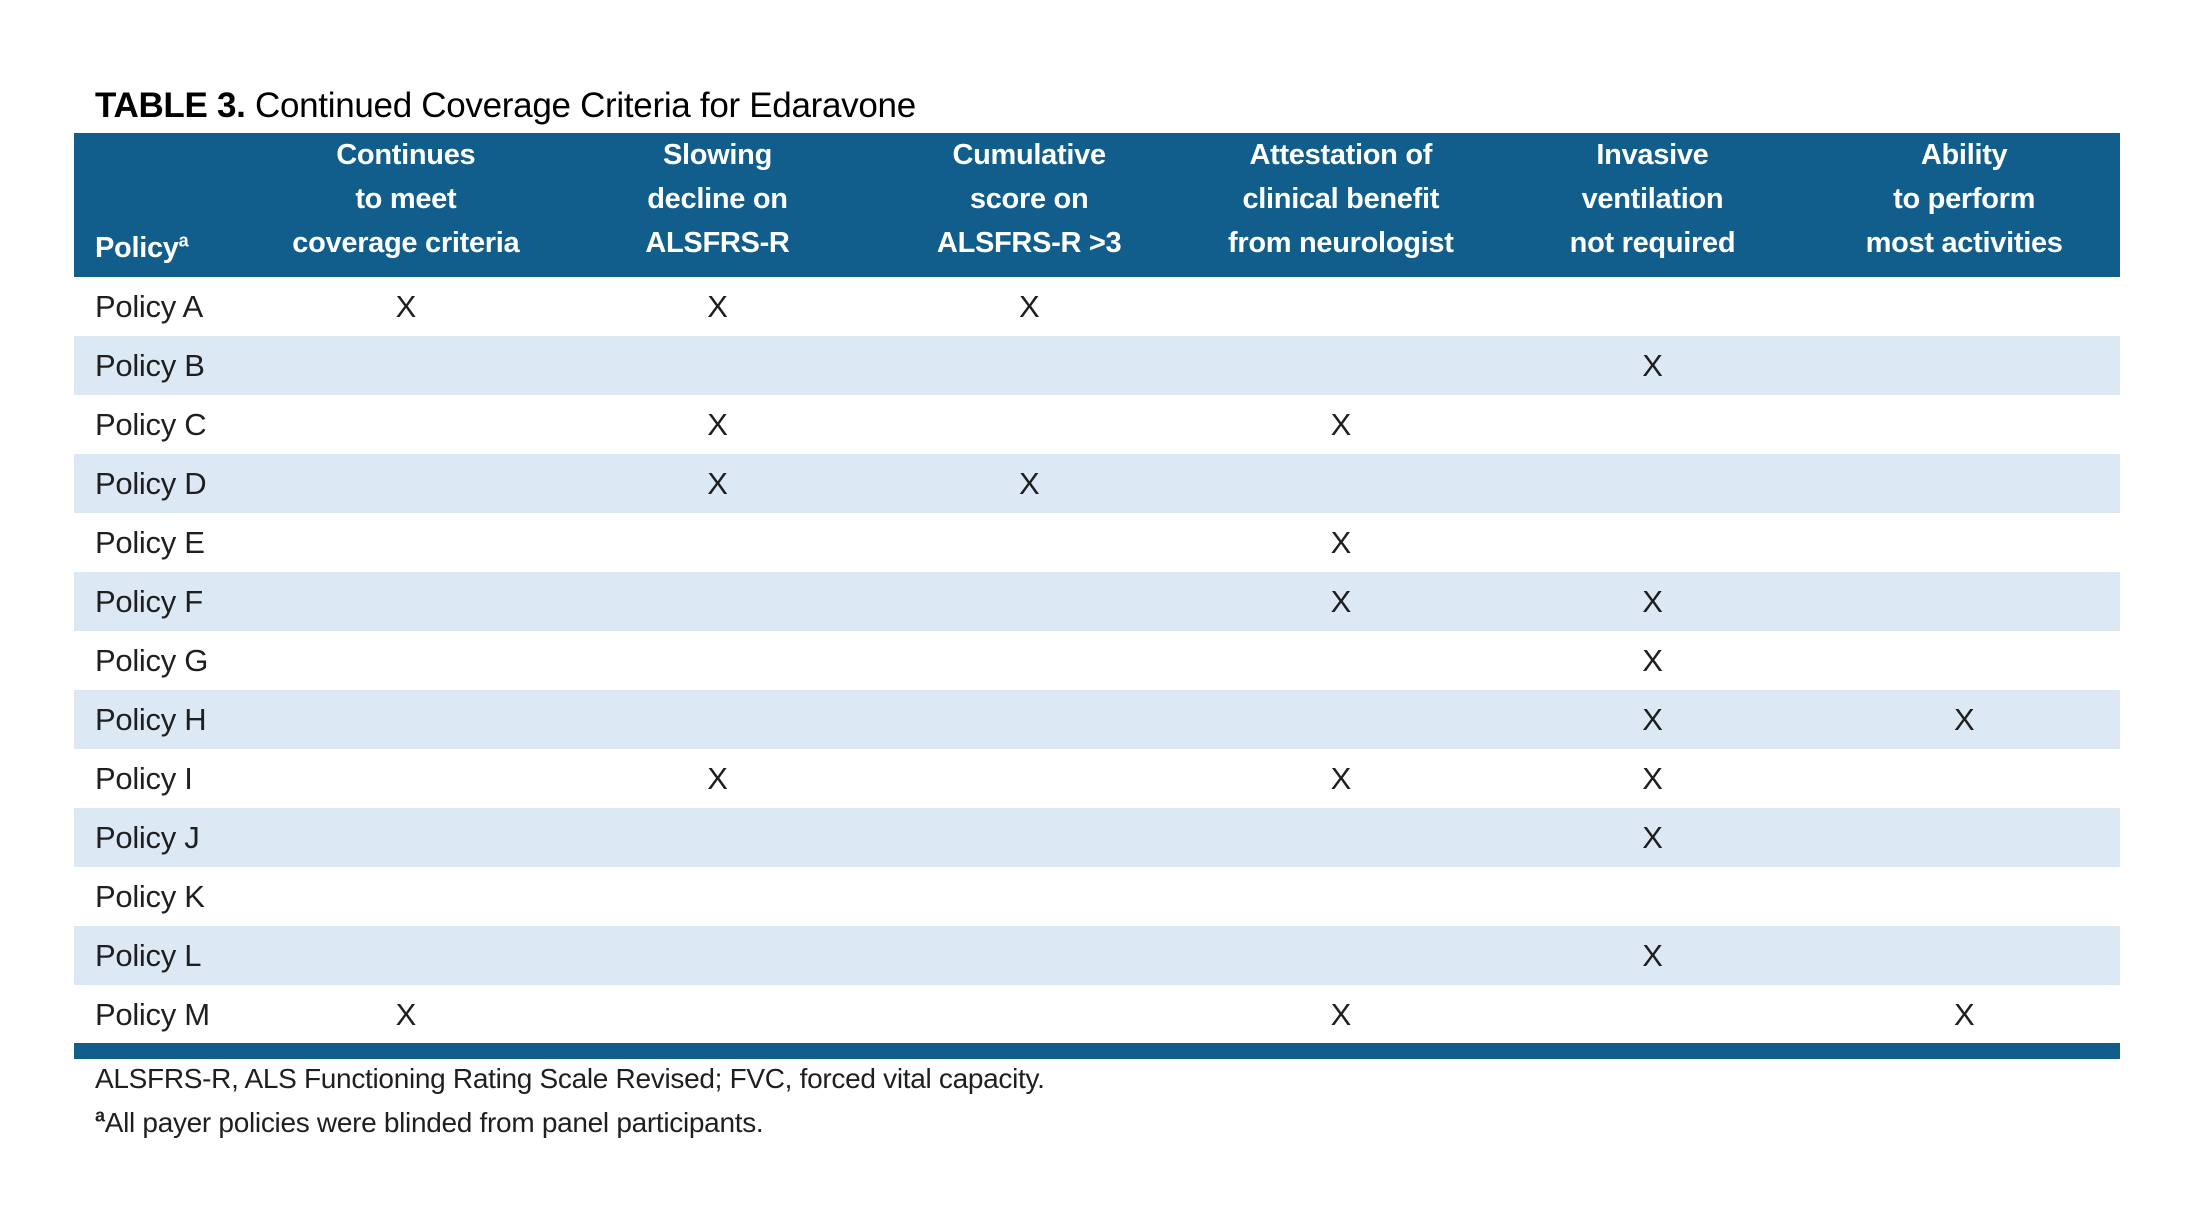 The image size is (2188, 1217). Describe the element at coordinates (1029, 243) in the screenshot. I see `column-header-line: ALSFRS-R >3` at that location.